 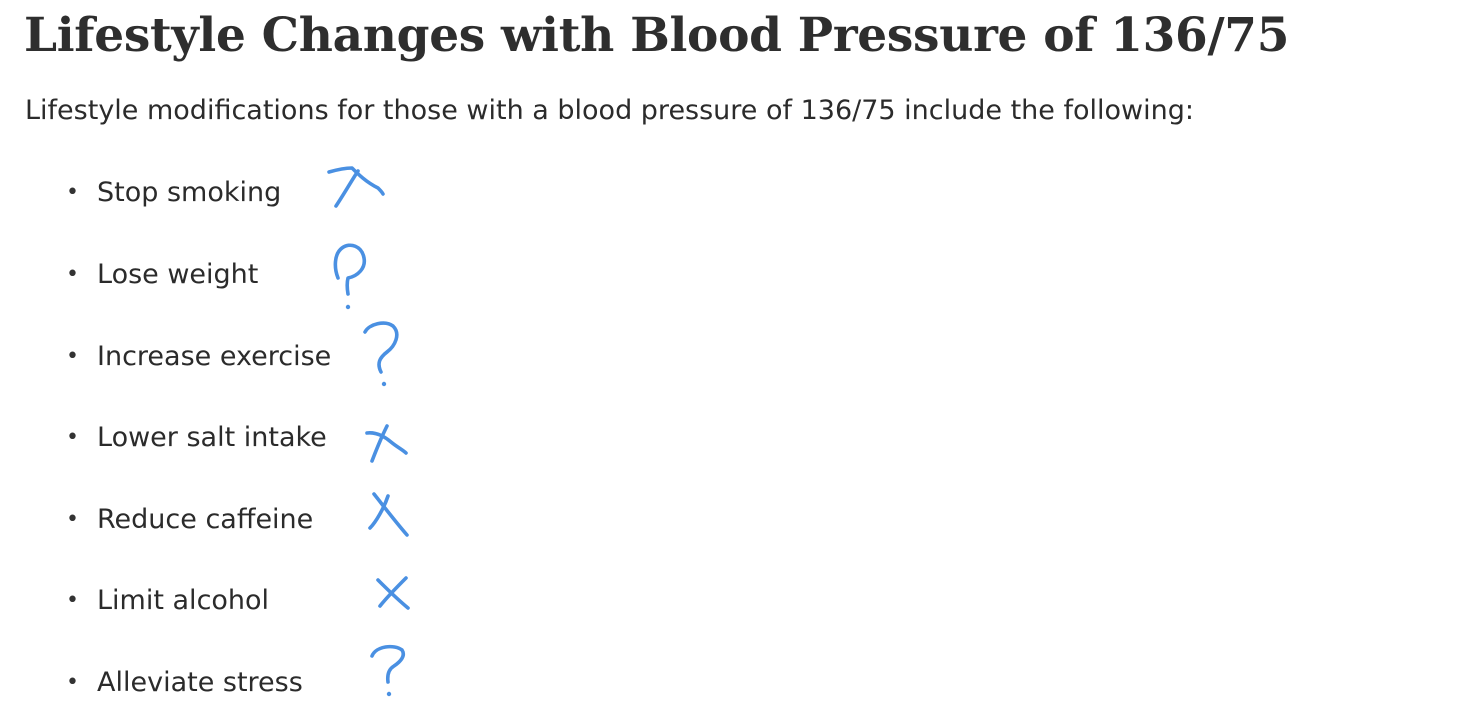 What do you see at coordinates (205, 519) in the screenshot?
I see `list-item-label: Reduce caffeine` at bounding box center [205, 519].